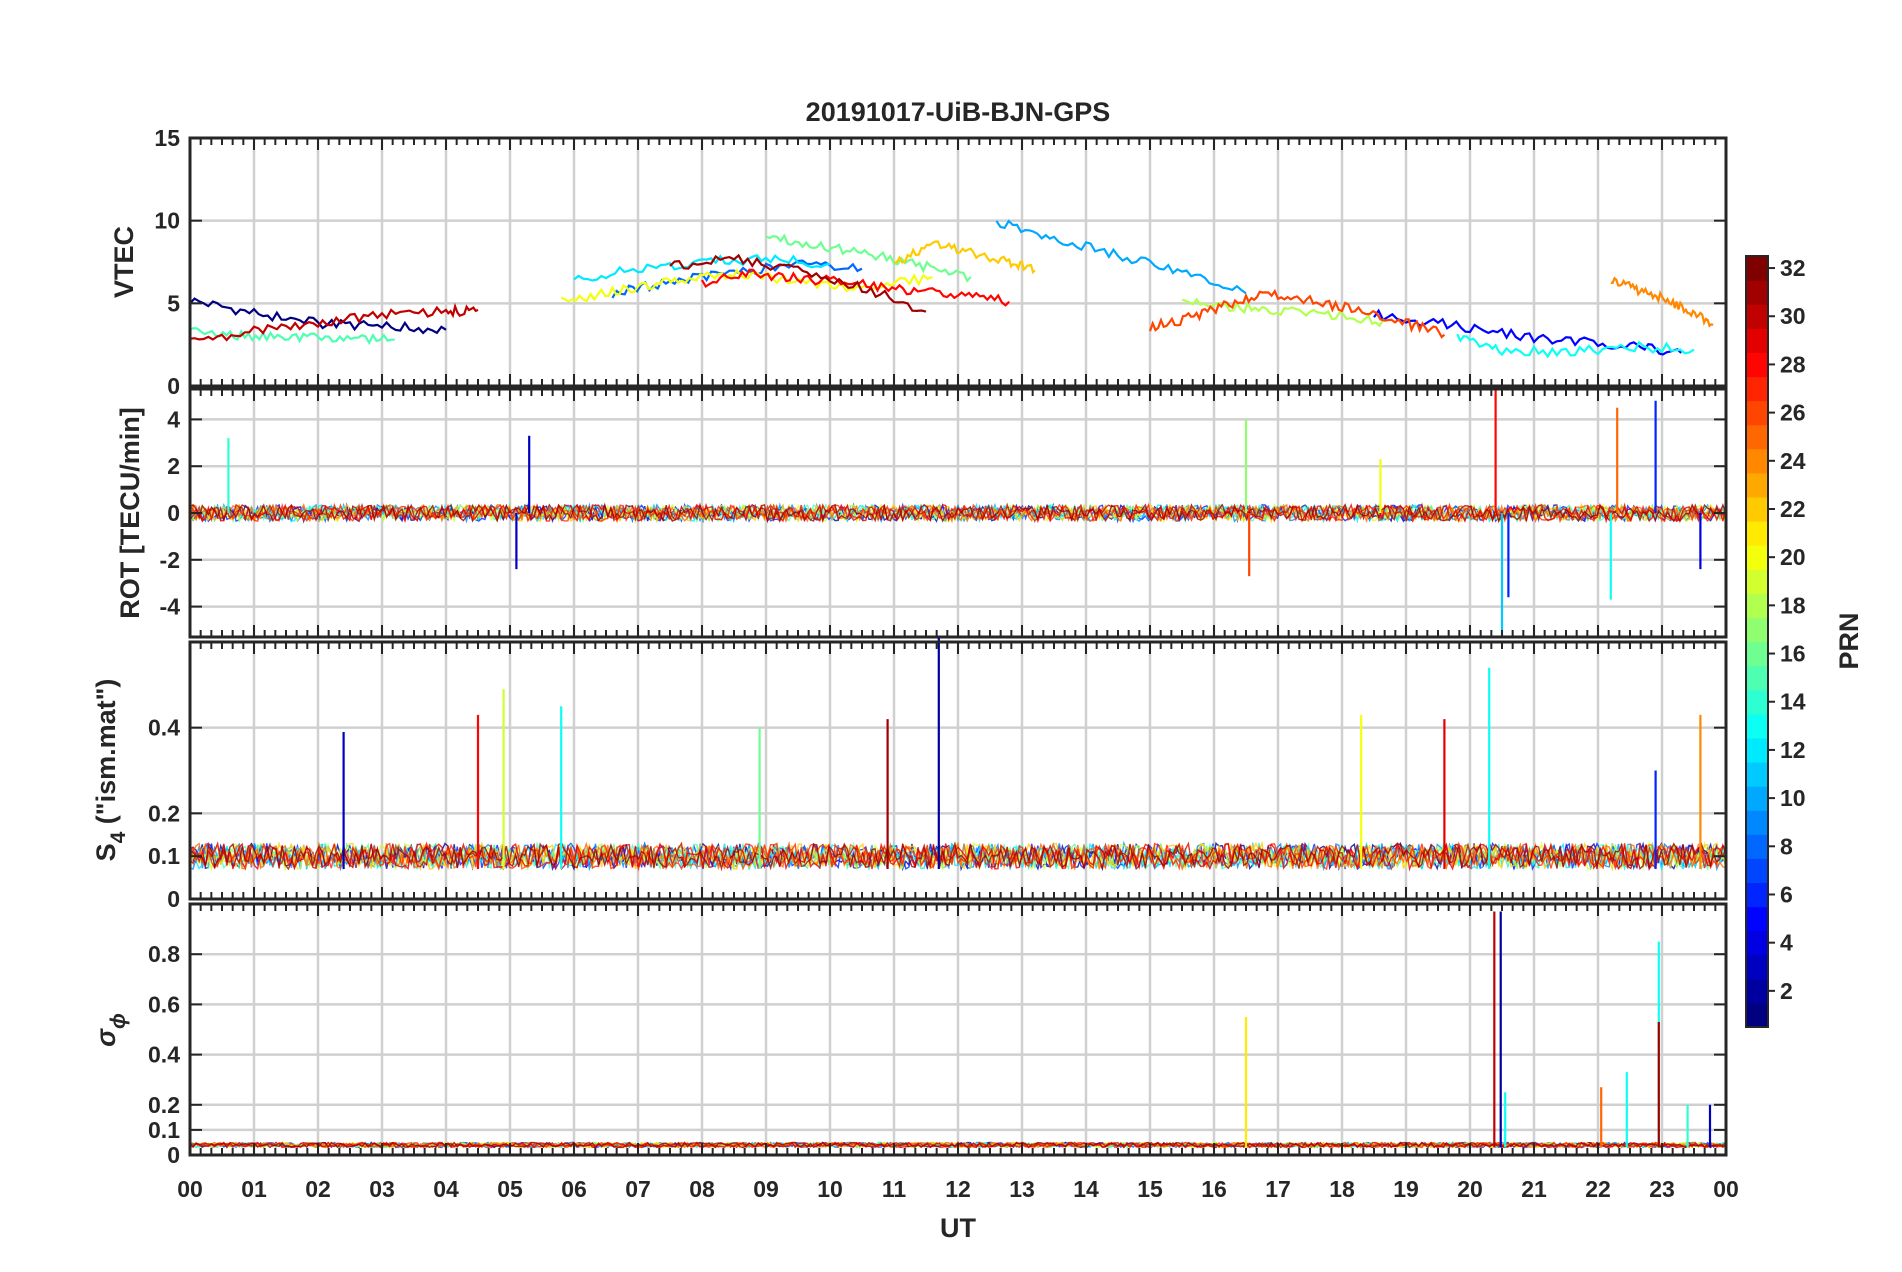 The image size is (1902, 1272). I want to click on x-tick-label: 09, so click(766, 1189).